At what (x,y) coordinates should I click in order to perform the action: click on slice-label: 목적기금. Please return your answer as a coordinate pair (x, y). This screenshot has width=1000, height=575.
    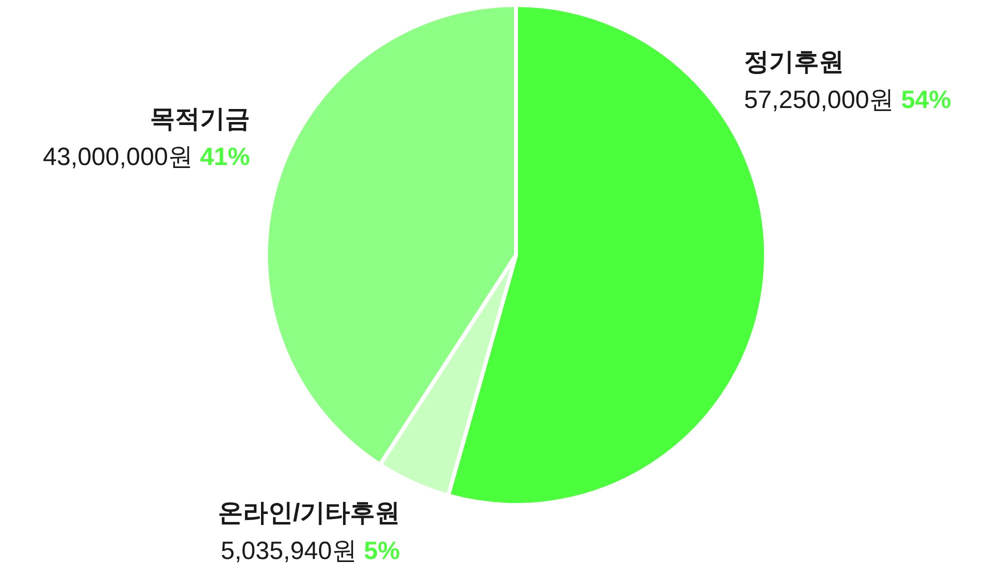
    Looking at the image, I should click on (200, 119).